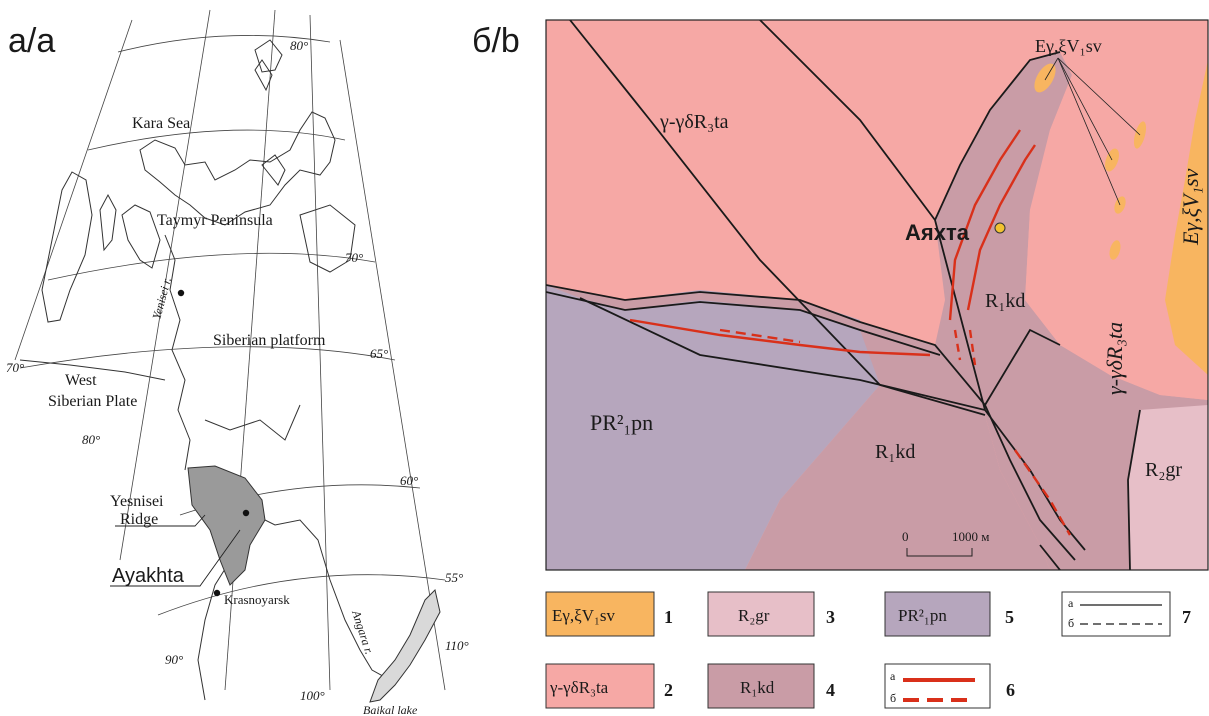 The height and width of the screenshot is (716, 1209). What do you see at coordinates (1168, 487) in the screenshot?
I see `unit-gr-area` at bounding box center [1168, 487].